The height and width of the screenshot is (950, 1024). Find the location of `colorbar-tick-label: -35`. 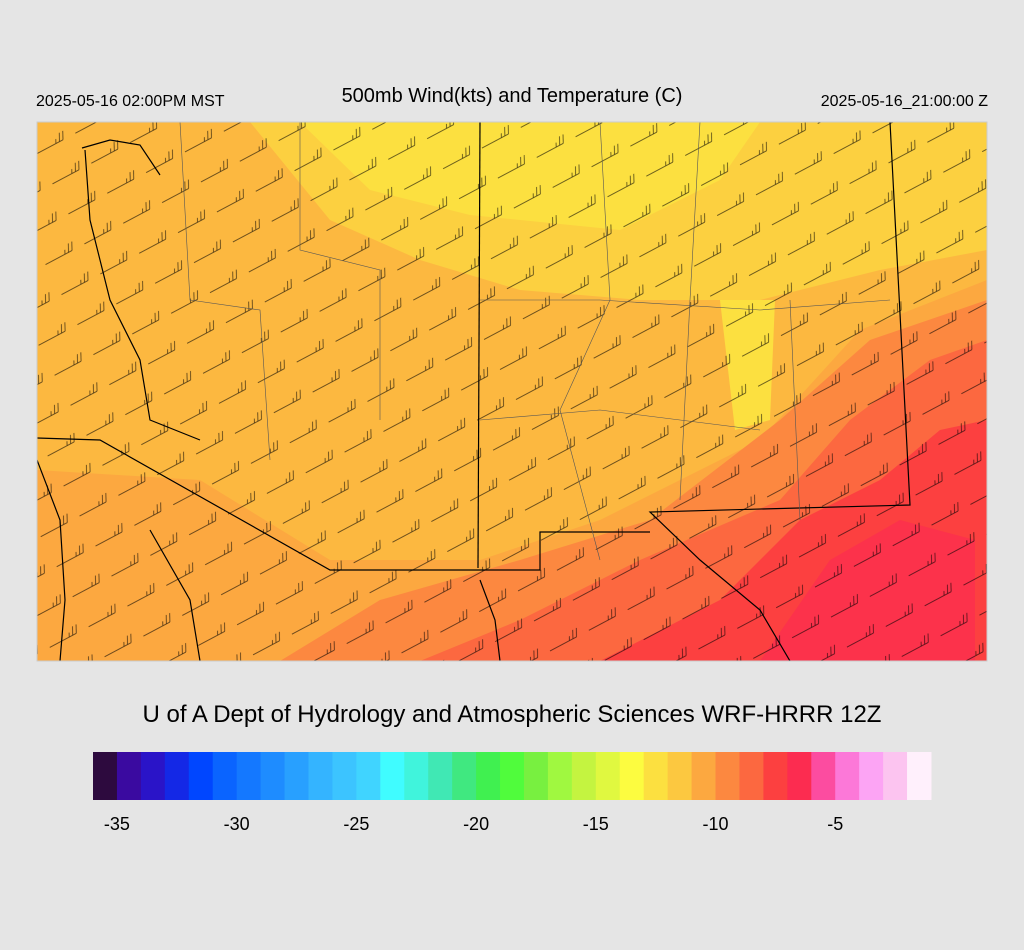

colorbar-tick-label: -35 is located at coordinates (117, 824).